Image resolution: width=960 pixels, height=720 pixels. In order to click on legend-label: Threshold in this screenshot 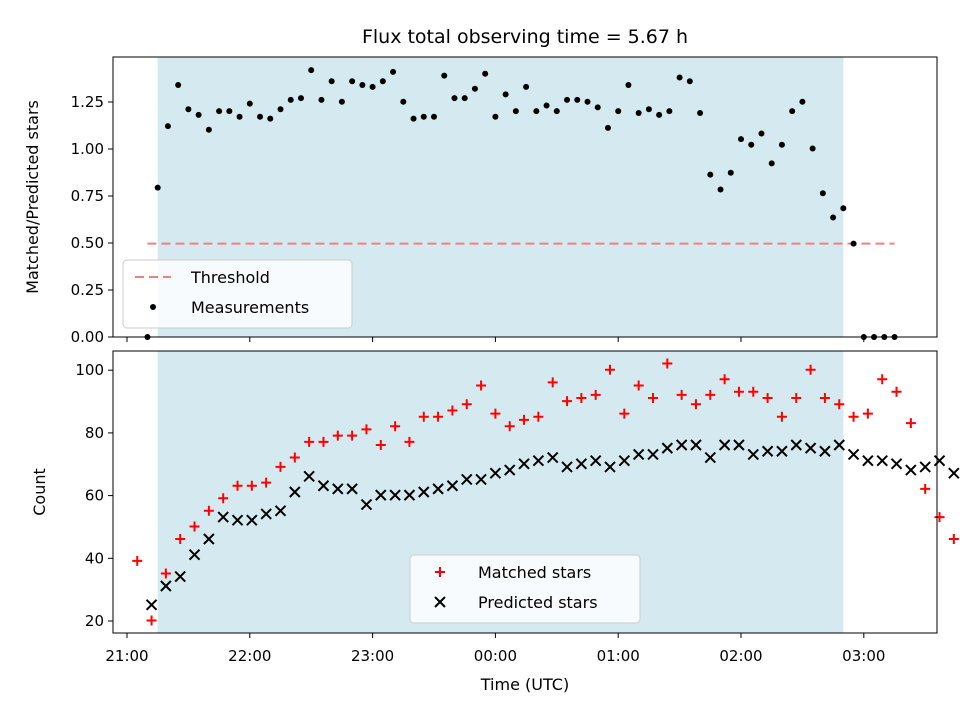, I will do `click(230, 277)`.